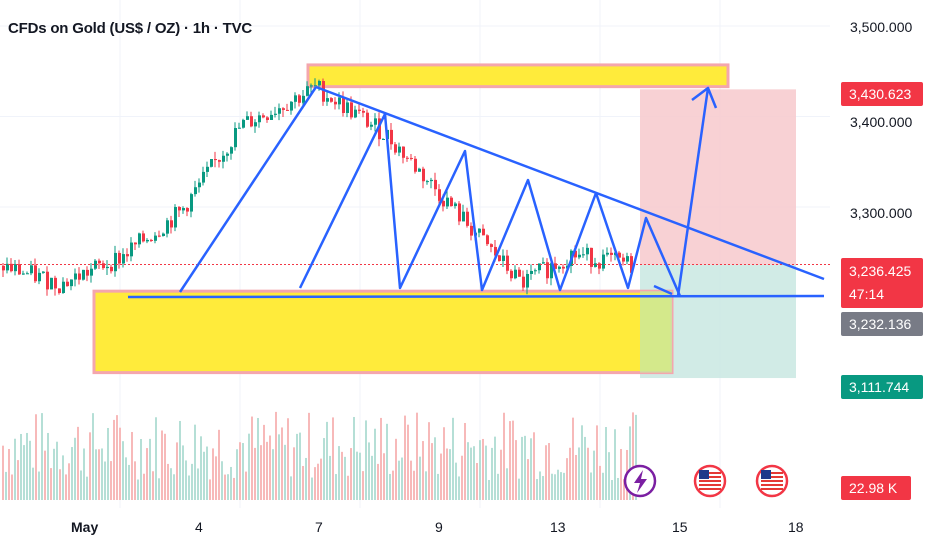 This screenshot has height=550, width=932. I want to click on arrow-head-small, so click(663, 290).